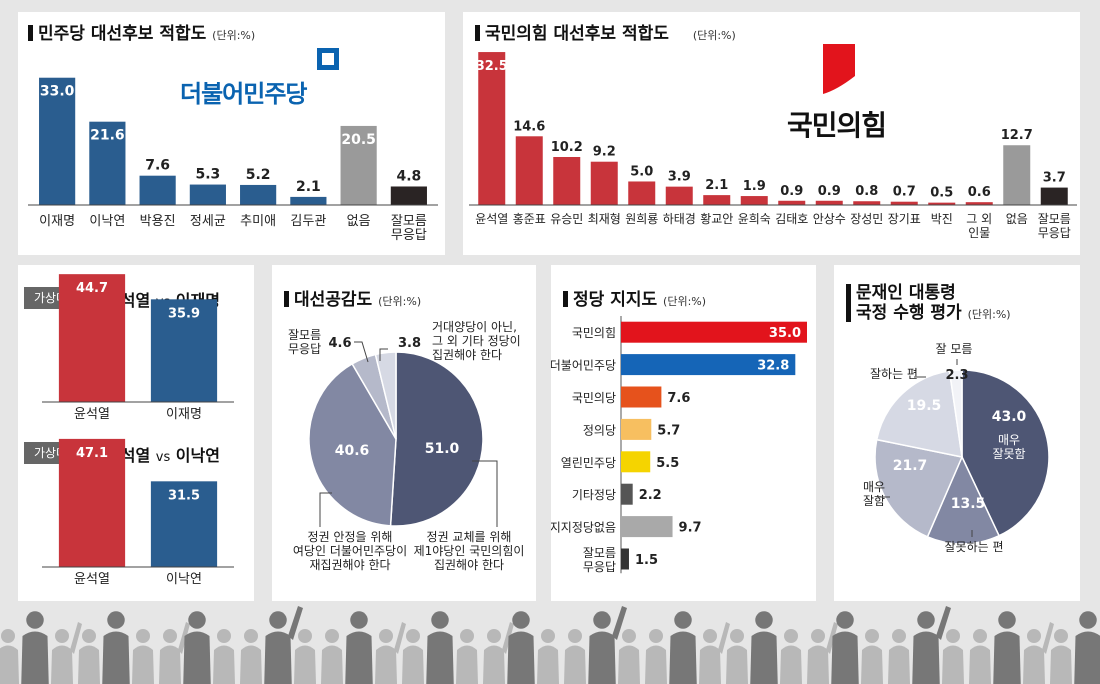  Describe the element at coordinates (909, 313) in the screenshot. I see `approval-title-line2: 국정 수행 평가` at that location.